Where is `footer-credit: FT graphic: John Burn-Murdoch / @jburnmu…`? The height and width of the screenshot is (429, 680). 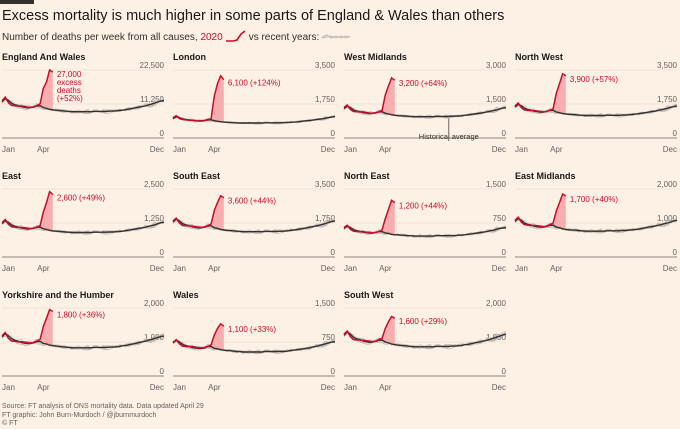
footer-credit: FT graphic: John Burn-Murdoch / @jburnmu… is located at coordinates (79, 415).